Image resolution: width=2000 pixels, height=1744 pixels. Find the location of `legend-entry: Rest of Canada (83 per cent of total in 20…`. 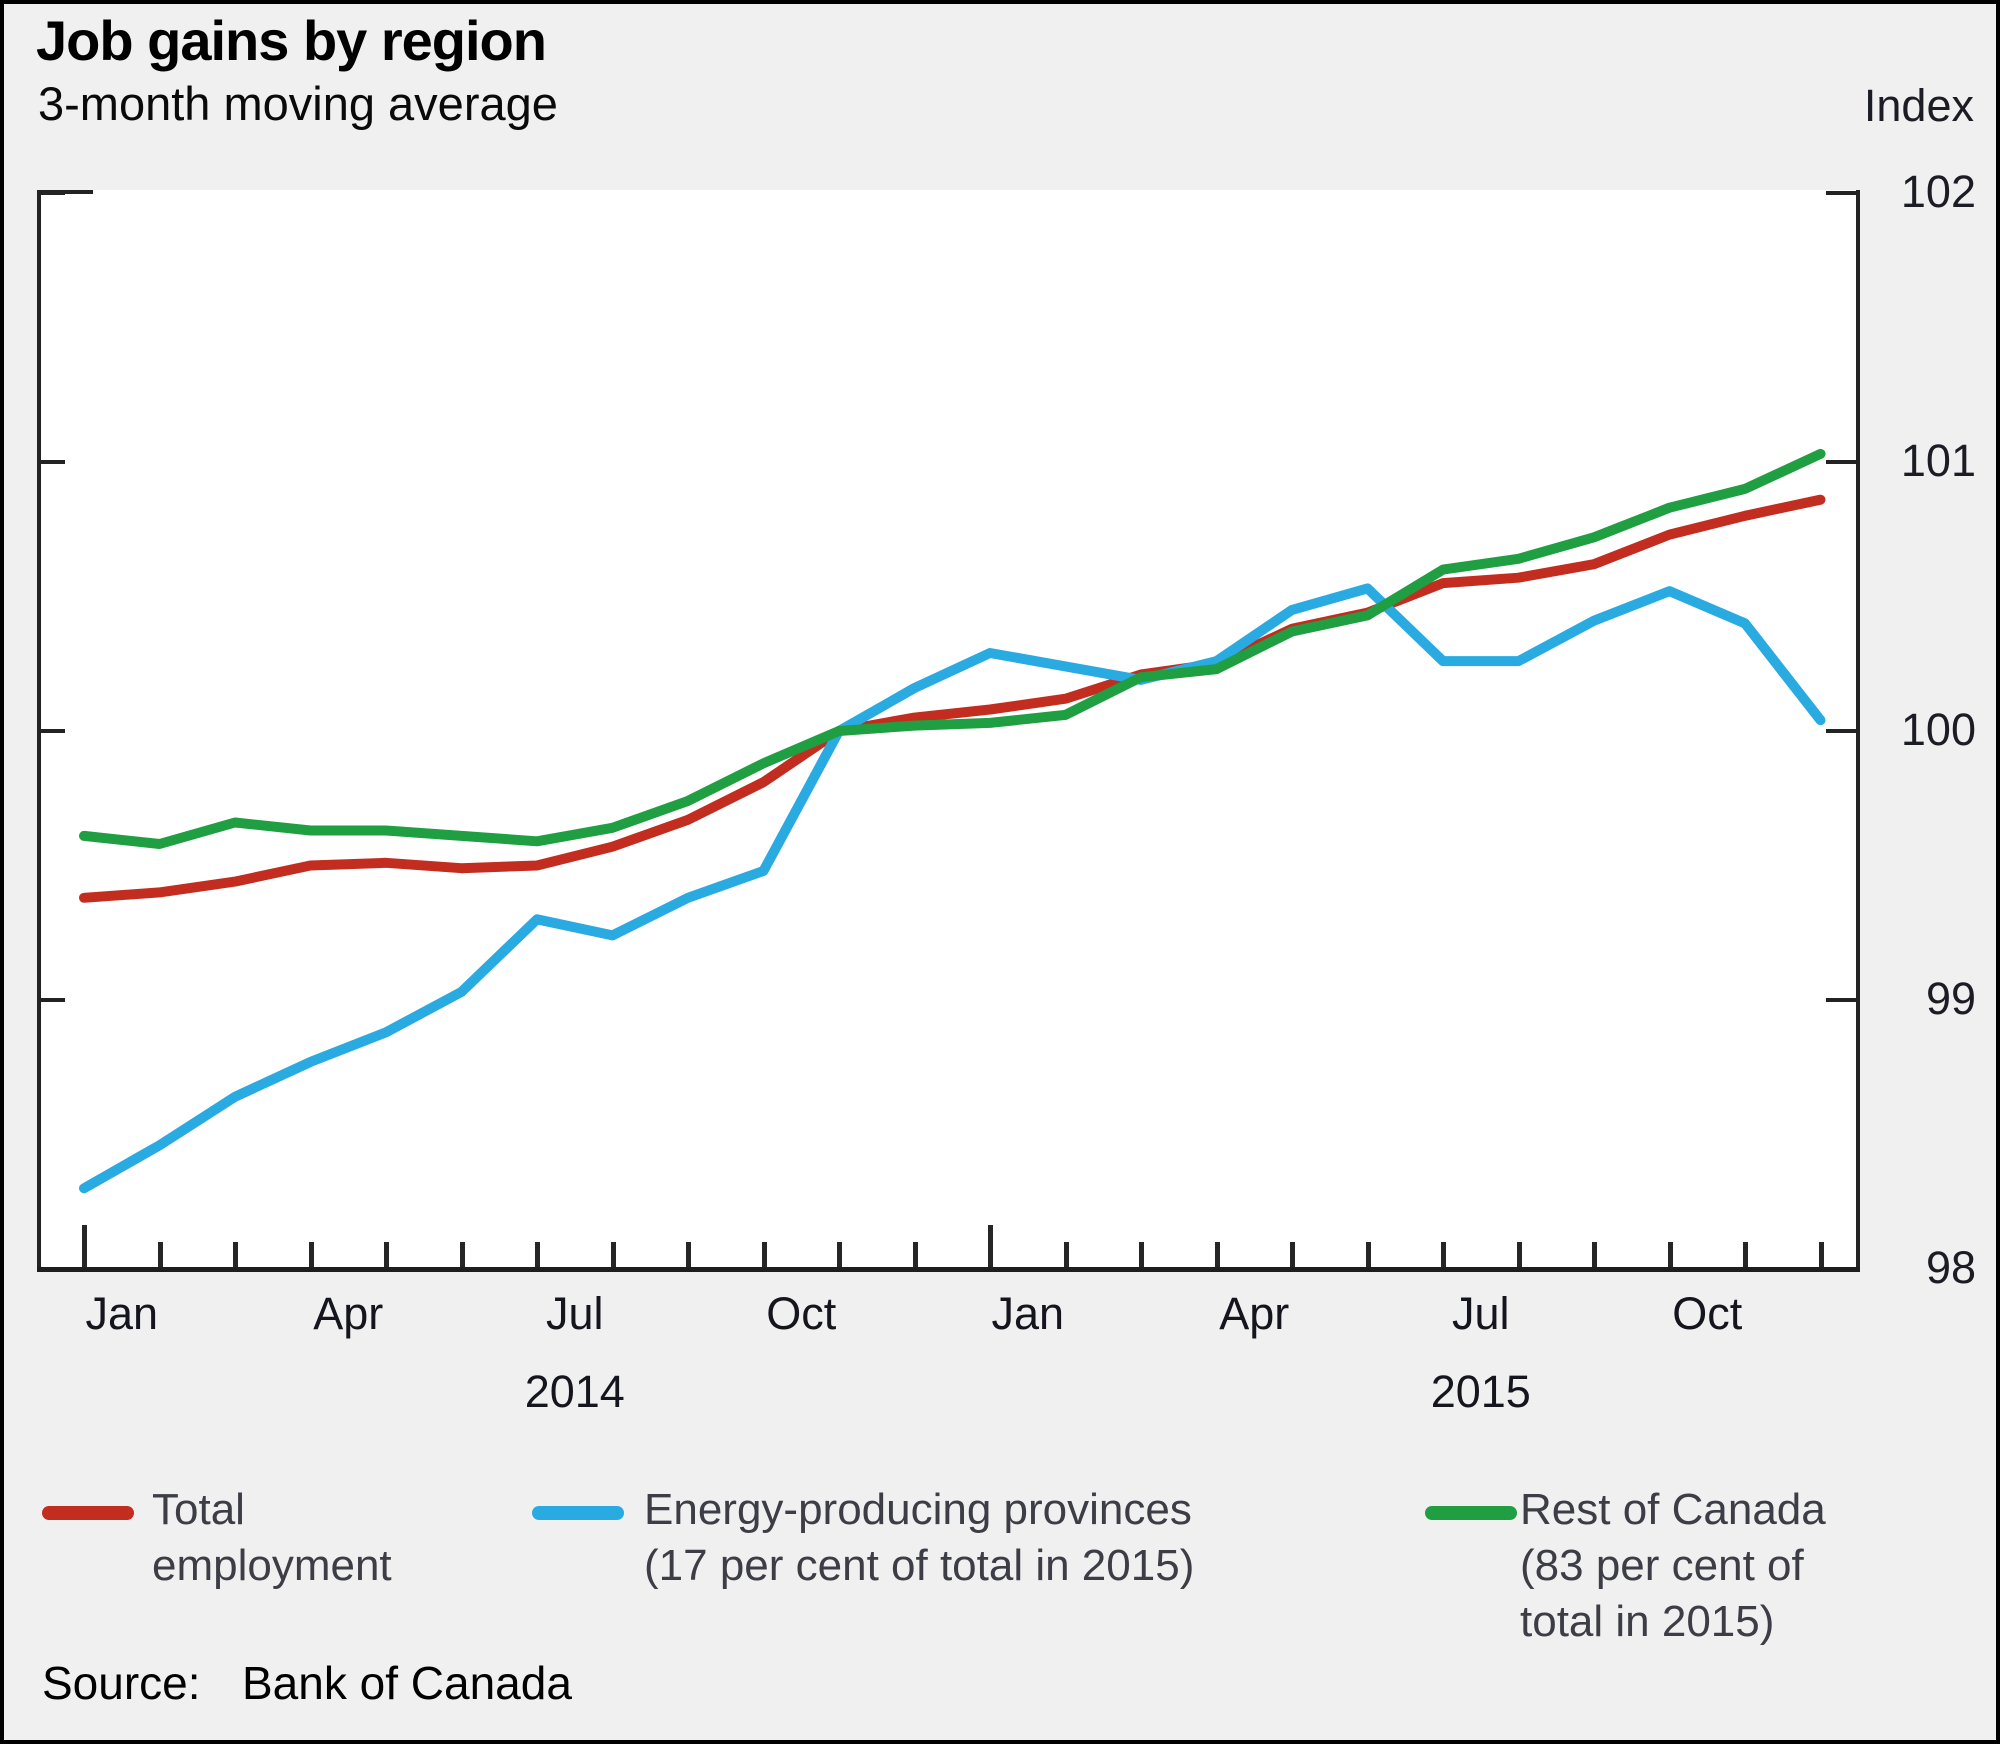

legend-entry: Rest of Canada (83 per cent of total in 20… is located at coordinates (1625, 1566).